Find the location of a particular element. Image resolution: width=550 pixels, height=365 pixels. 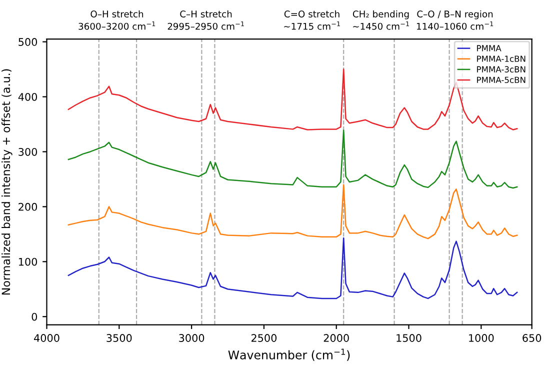

y-tick-label: 400 is located at coordinates (28, 96).